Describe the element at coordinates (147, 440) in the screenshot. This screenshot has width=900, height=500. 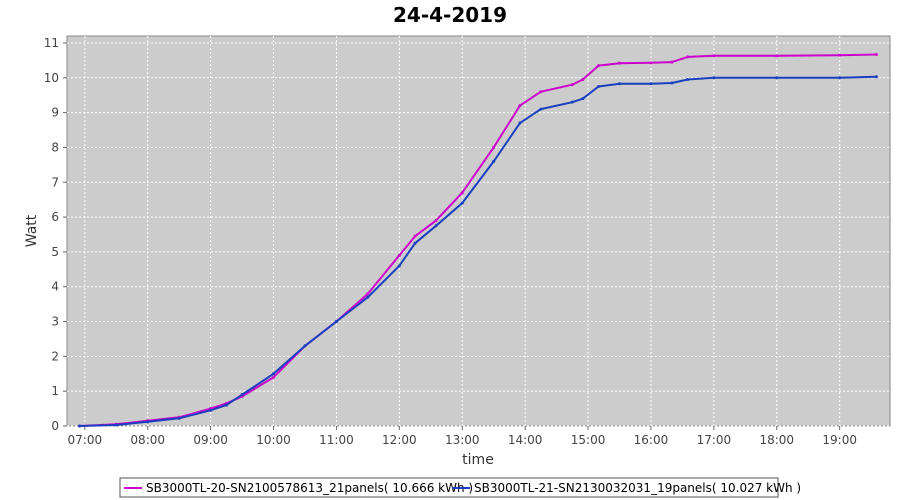
I see `x-tick-label: 08:00` at that location.